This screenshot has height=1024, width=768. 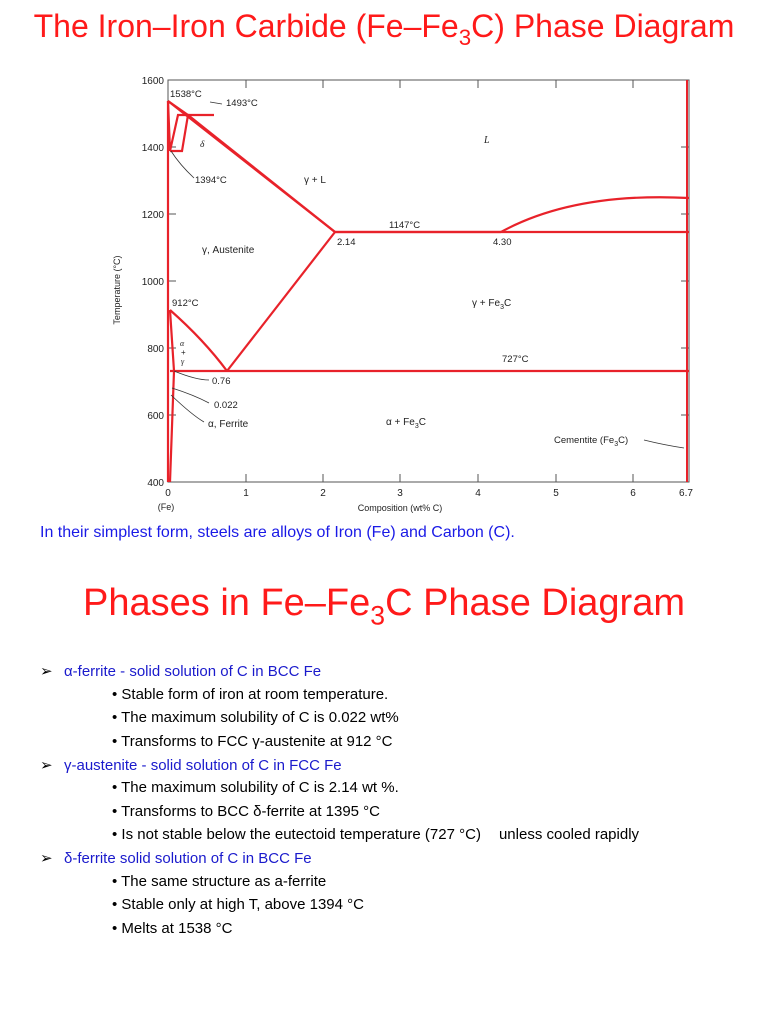 I want to click on x-origin-label: (Fe), so click(x=166, y=507).